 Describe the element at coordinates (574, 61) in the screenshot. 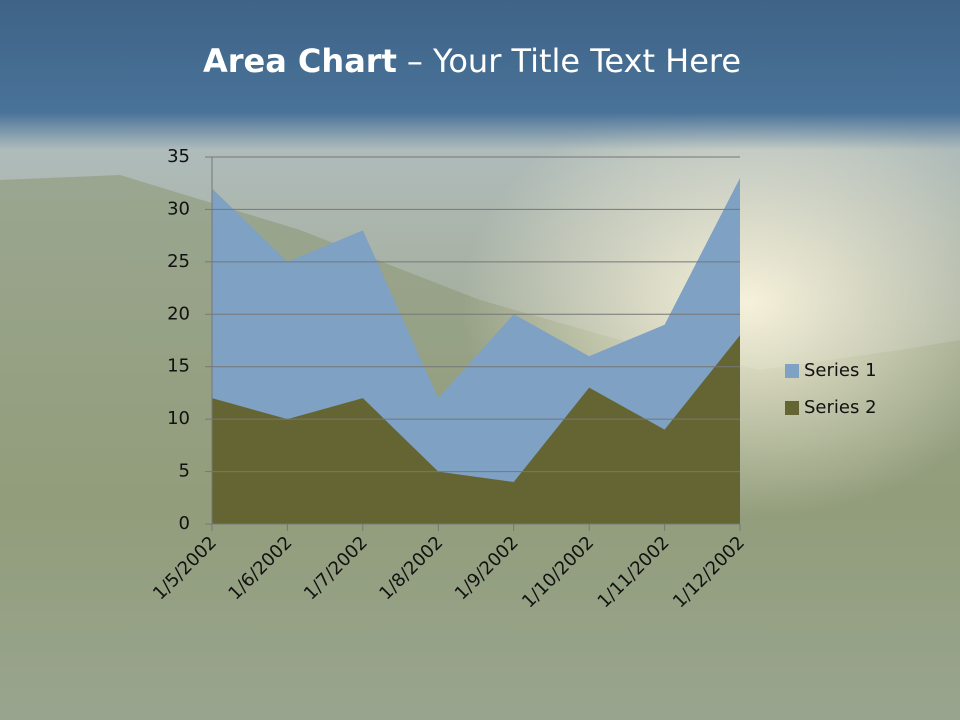

I see `title-rest: – Your Title Text Here` at that location.